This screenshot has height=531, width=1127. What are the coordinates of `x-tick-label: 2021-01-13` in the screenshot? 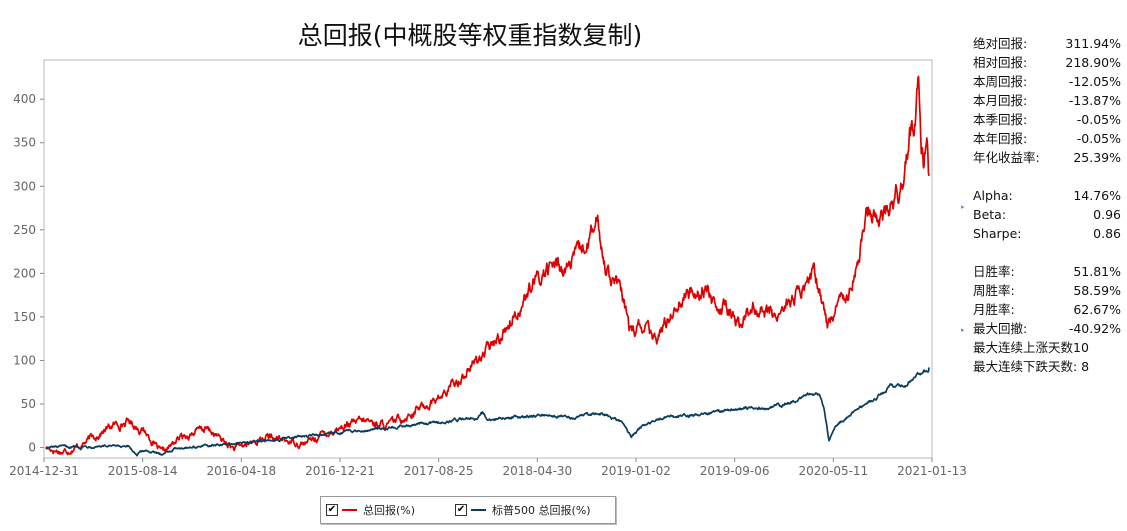 It's located at (932, 471).